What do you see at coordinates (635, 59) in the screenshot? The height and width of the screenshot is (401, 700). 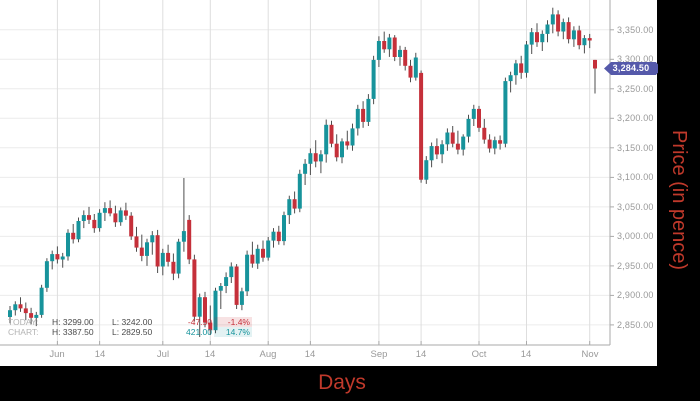 I see `y-axis-tick-label: 3,300.00` at bounding box center [635, 59].